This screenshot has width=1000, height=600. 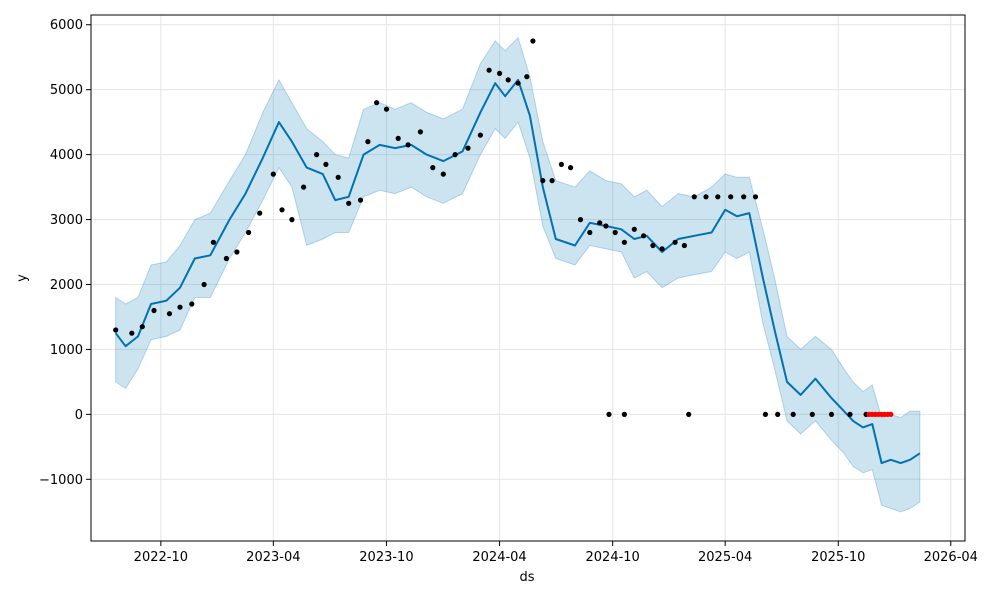 I want to click on y-tick-label: 4000, so click(x=66, y=155).